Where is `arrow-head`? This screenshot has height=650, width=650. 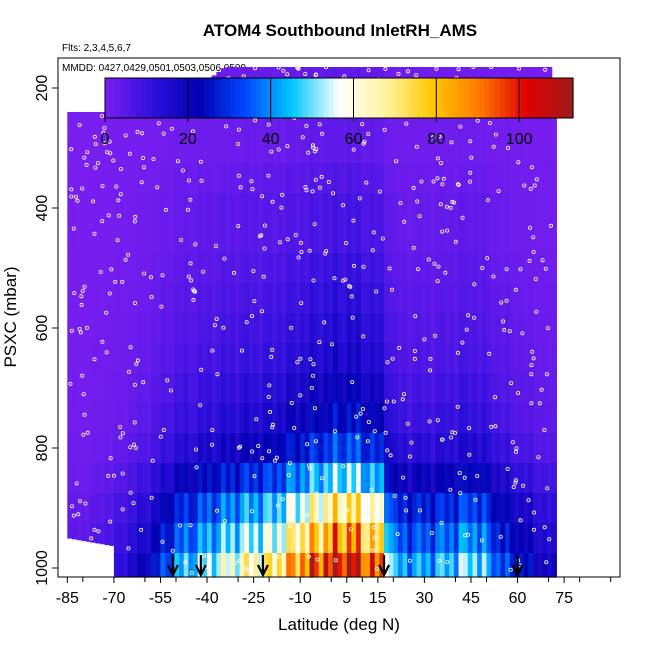 arrow-head is located at coordinates (384, 571).